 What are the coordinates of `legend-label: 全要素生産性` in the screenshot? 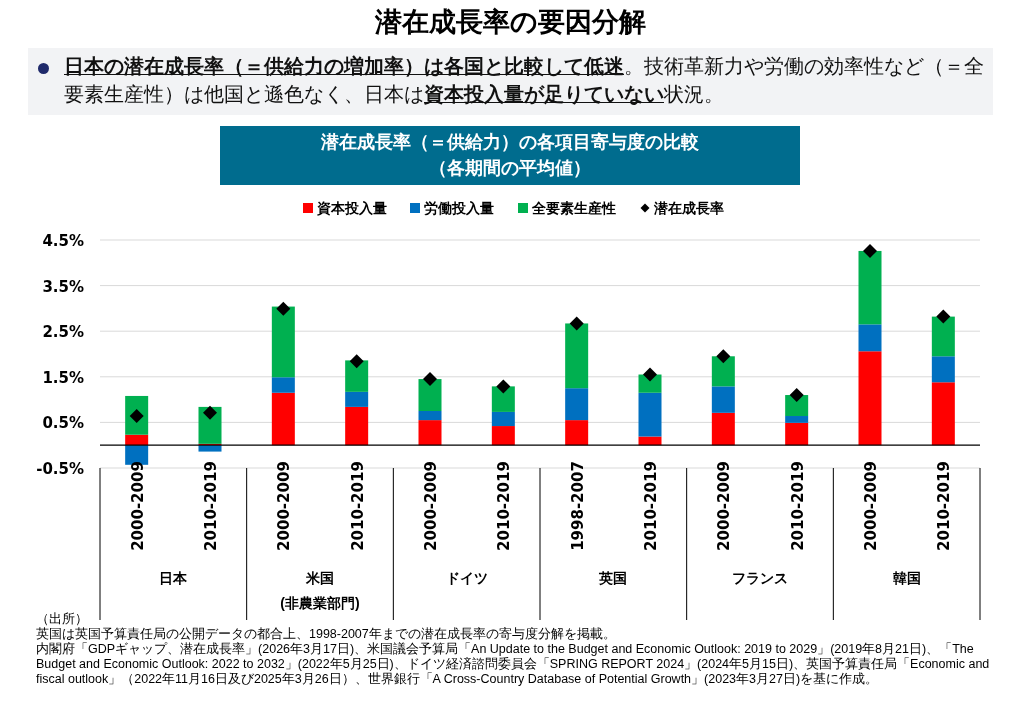 It's located at (573, 208).